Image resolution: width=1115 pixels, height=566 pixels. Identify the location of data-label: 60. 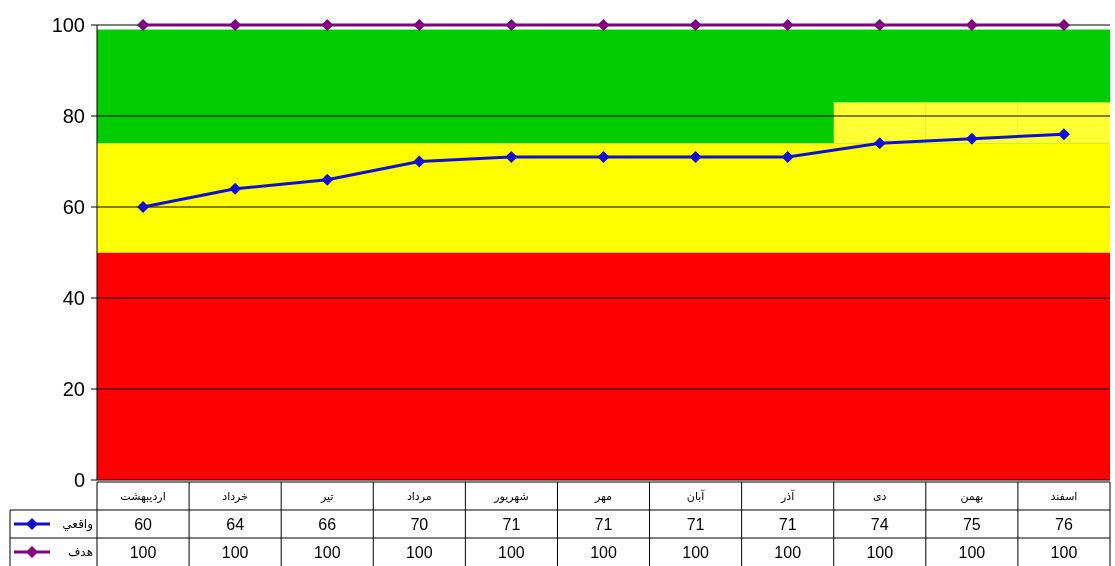
(143, 524).